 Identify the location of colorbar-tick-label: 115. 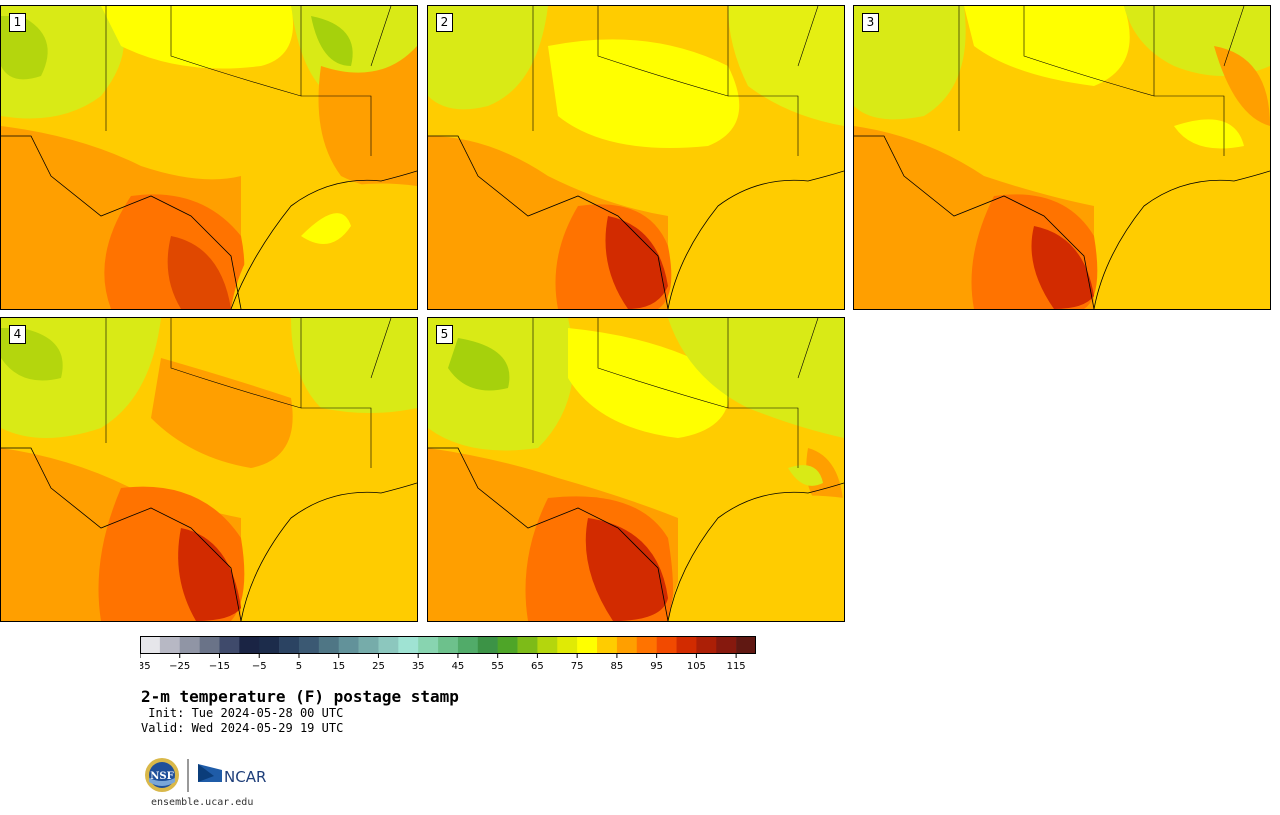
(736, 666).